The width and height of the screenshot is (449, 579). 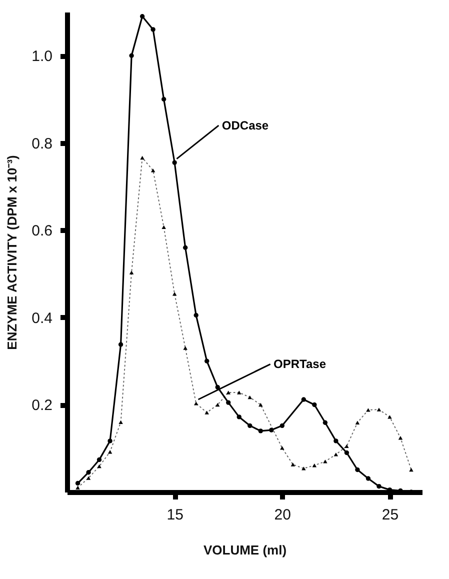 What do you see at coordinates (175, 515) in the screenshot?
I see `x-tick-label: 15` at bounding box center [175, 515].